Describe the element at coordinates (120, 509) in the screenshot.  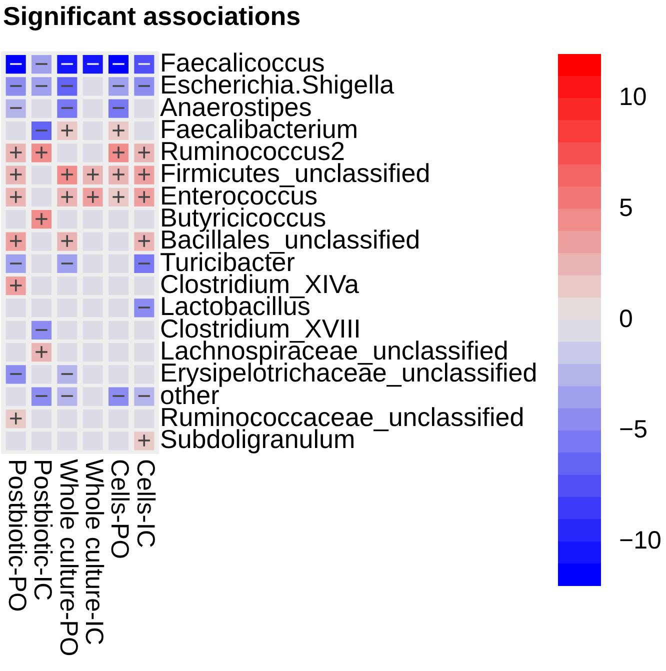
I see `x-tick-label: Cells-PO` at that location.